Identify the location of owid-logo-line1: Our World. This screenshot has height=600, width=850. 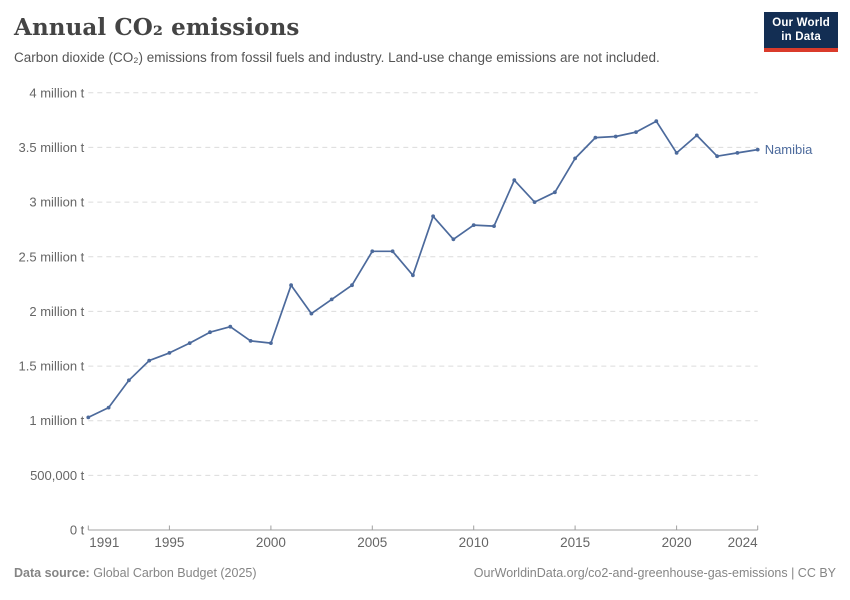
(801, 23).